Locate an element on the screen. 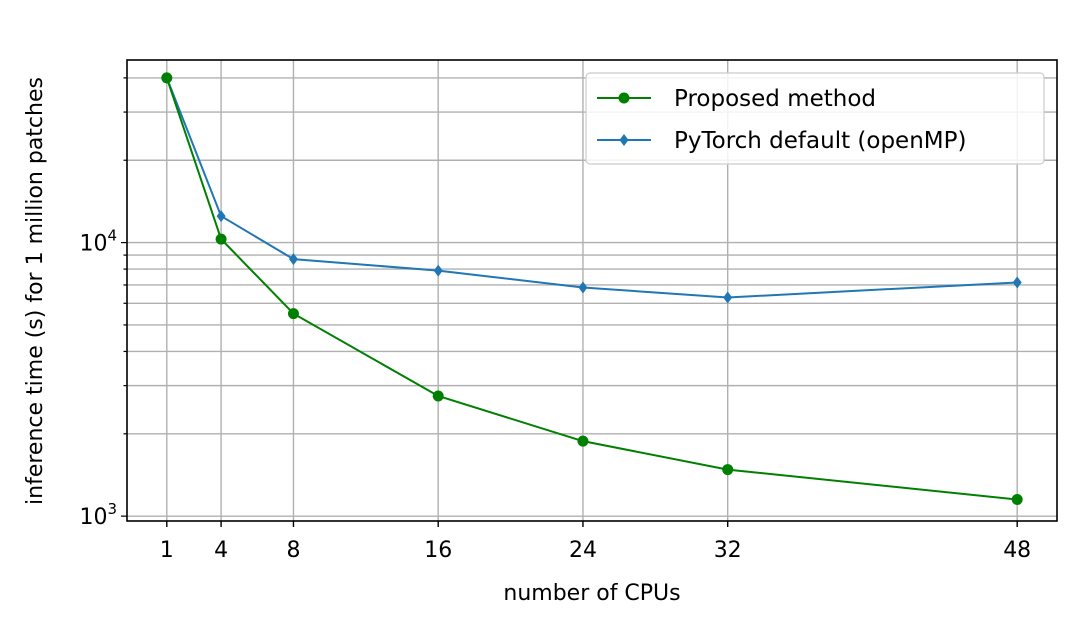  y-axis-label: inference time (s) for 1 million patches is located at coordinates (35, 291).